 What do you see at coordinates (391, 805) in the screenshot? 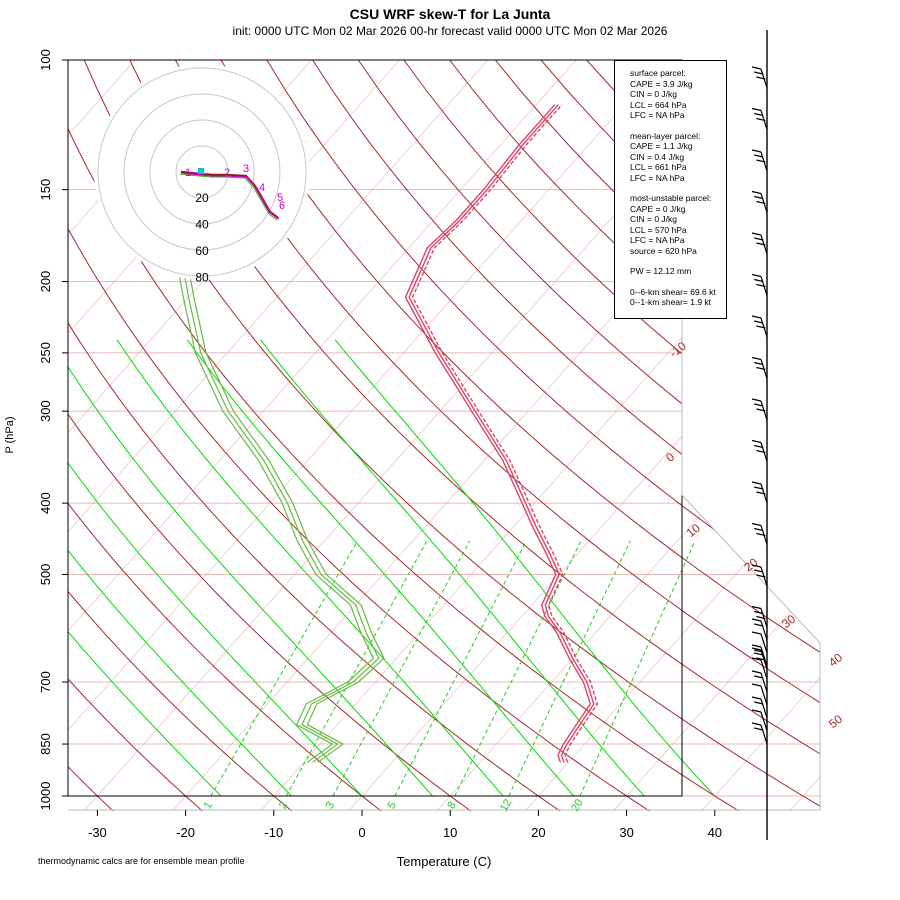
I see `mixing-ratio-label: 5` at bounding box center [391, 805].